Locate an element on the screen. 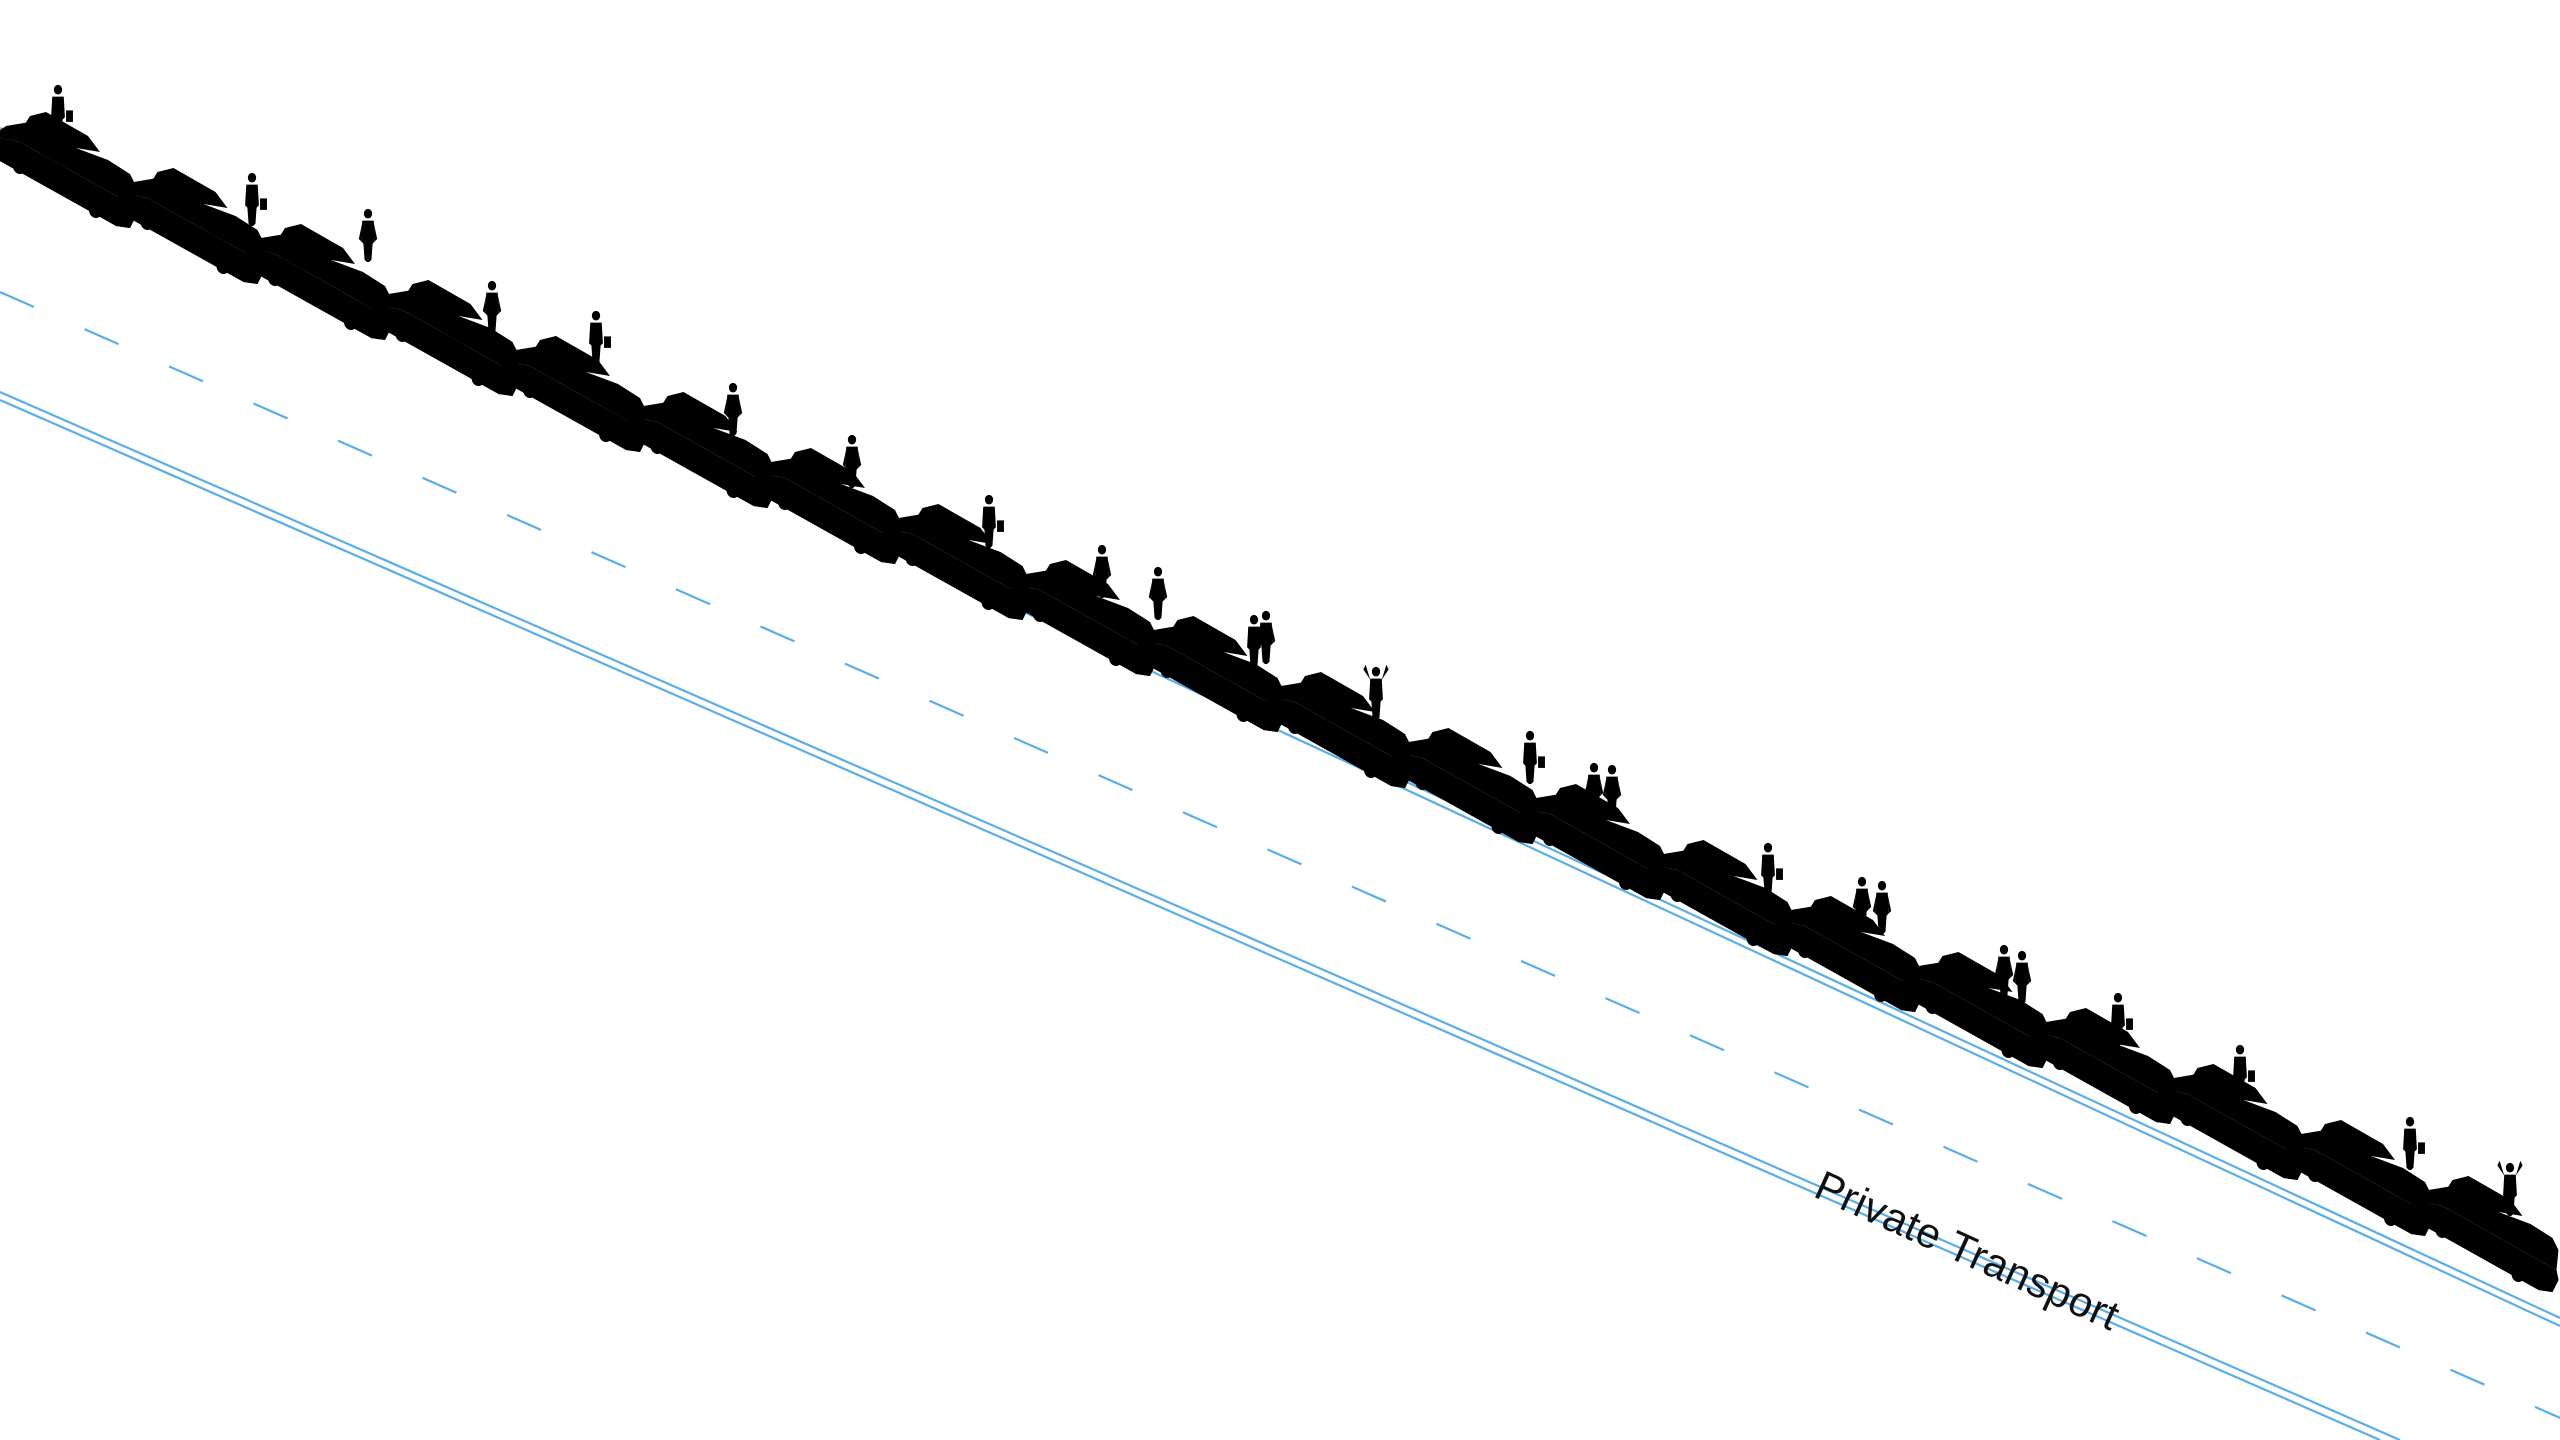 The image size is (2560, 1440). private-transport-label: Private Transport is located at coordinates (1967, 1250).